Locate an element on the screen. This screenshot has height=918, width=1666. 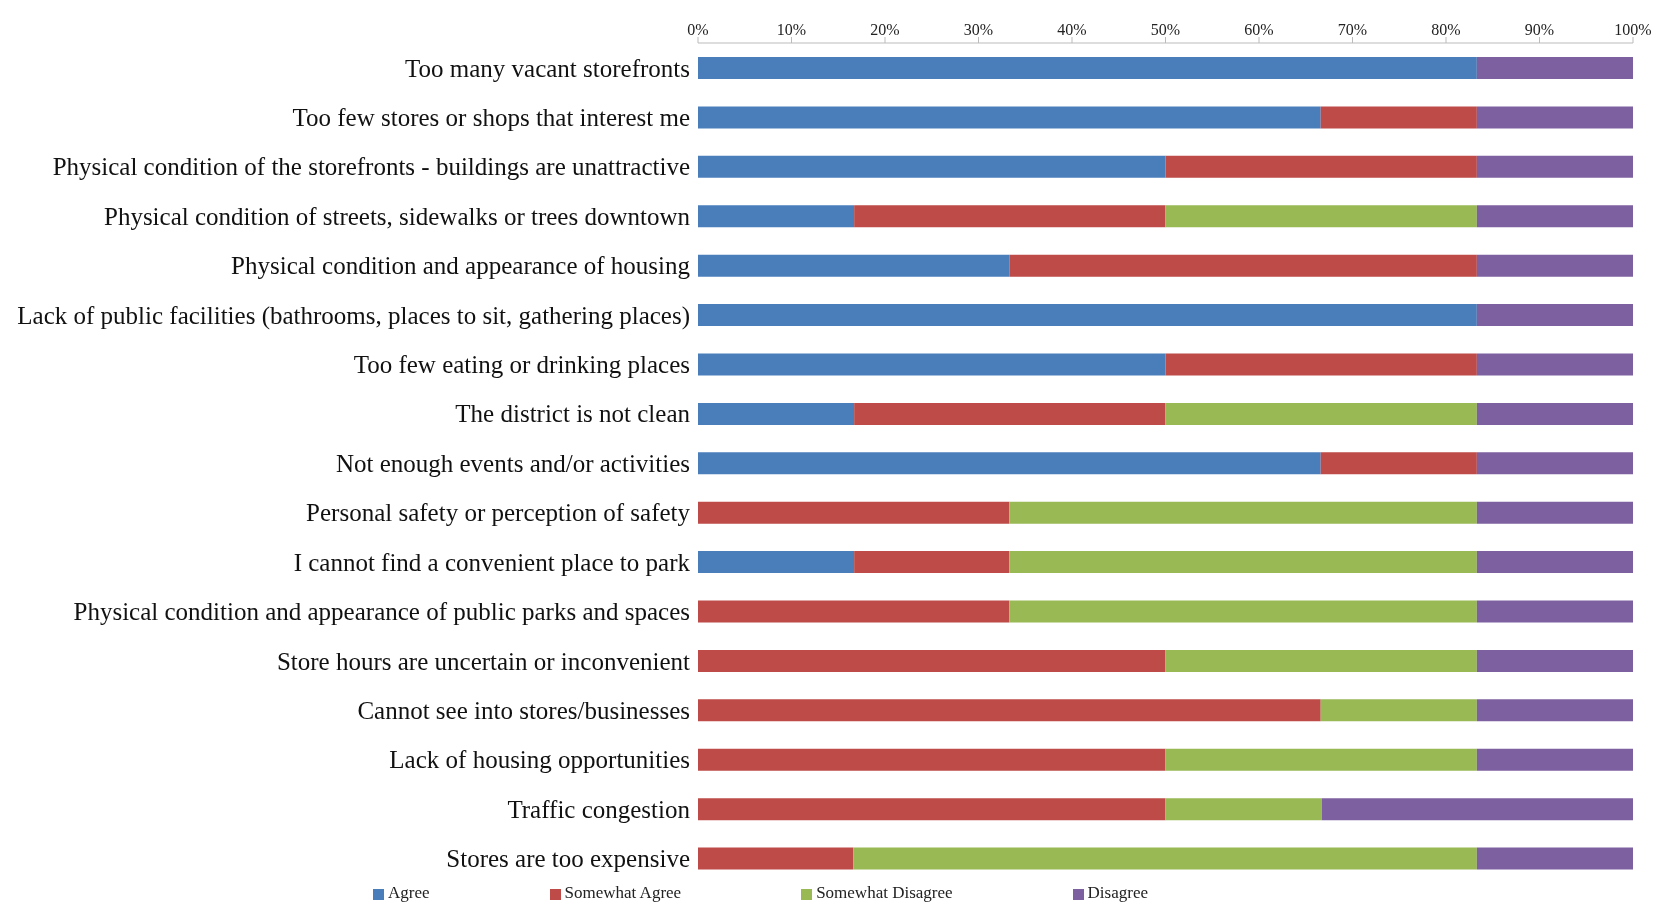
y-tick-label: Too many vacant storefronts is located at coordinates (547, 68).